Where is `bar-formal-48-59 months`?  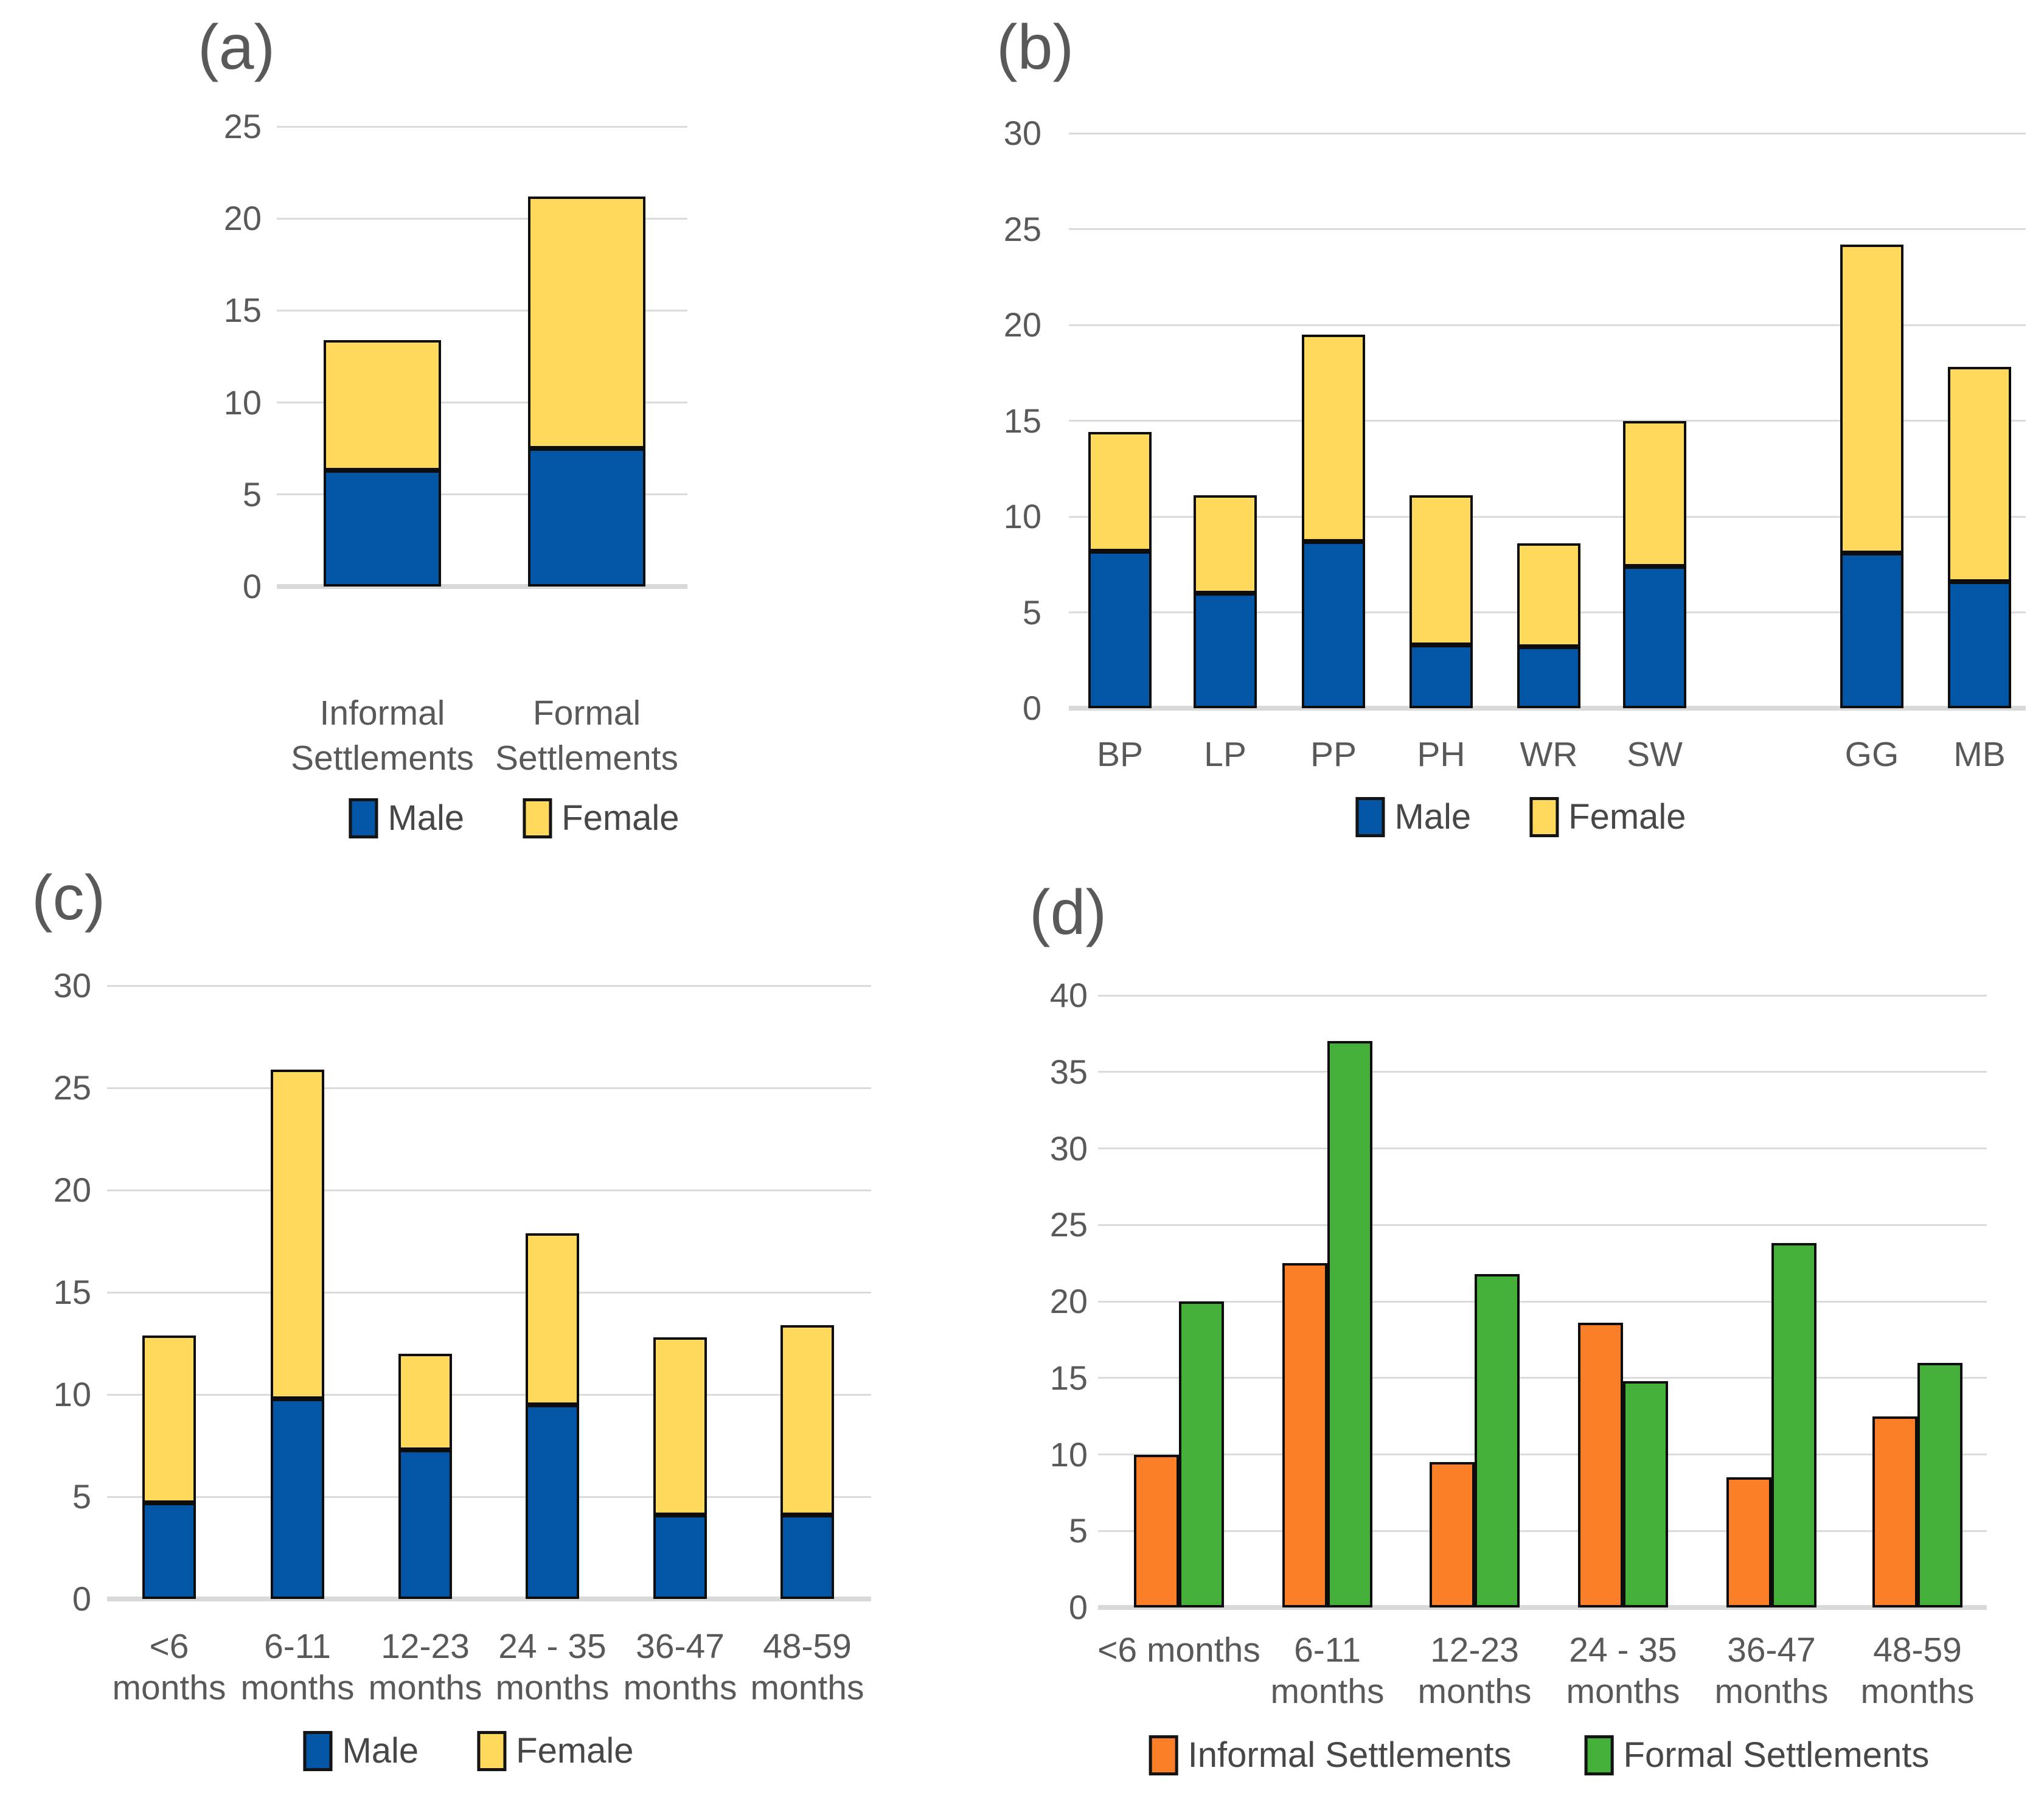 bar-formal-48-59 months is located at coordinates (1939, 1485).